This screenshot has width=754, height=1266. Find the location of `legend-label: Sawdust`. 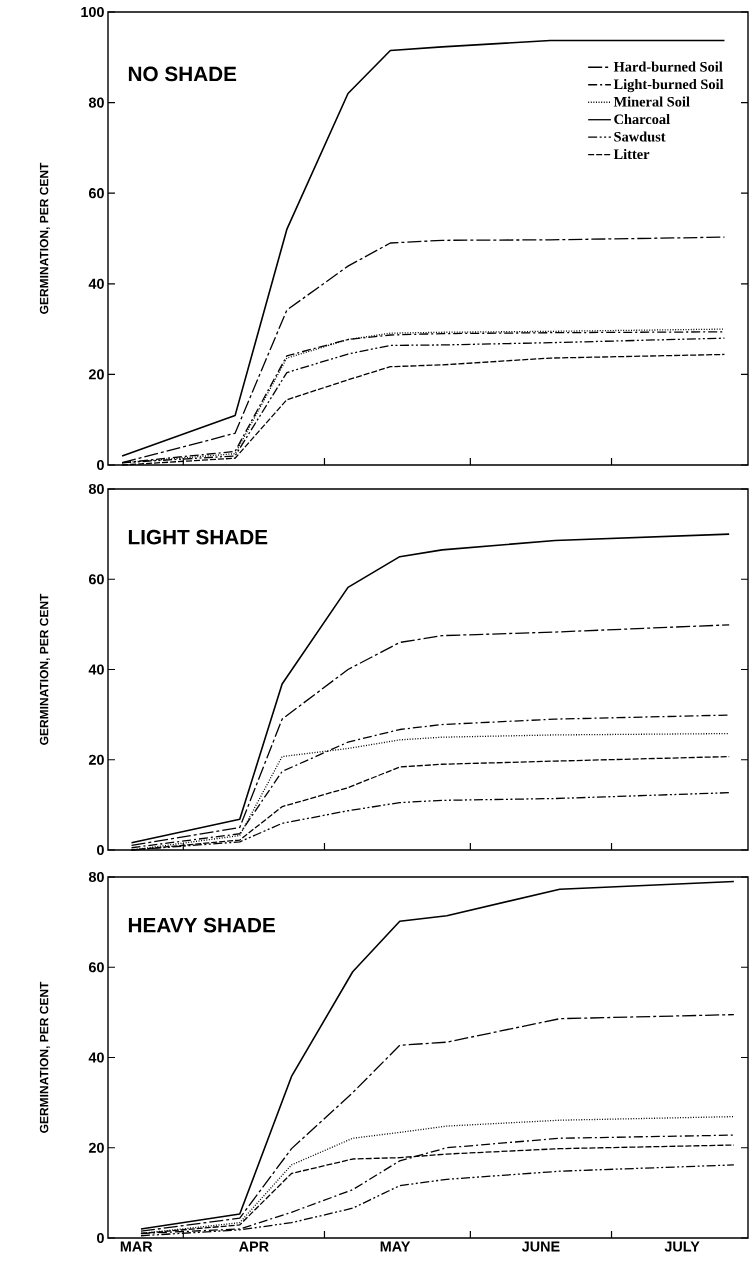

legend-label: Sawdust is located at coordinates (640, 136).